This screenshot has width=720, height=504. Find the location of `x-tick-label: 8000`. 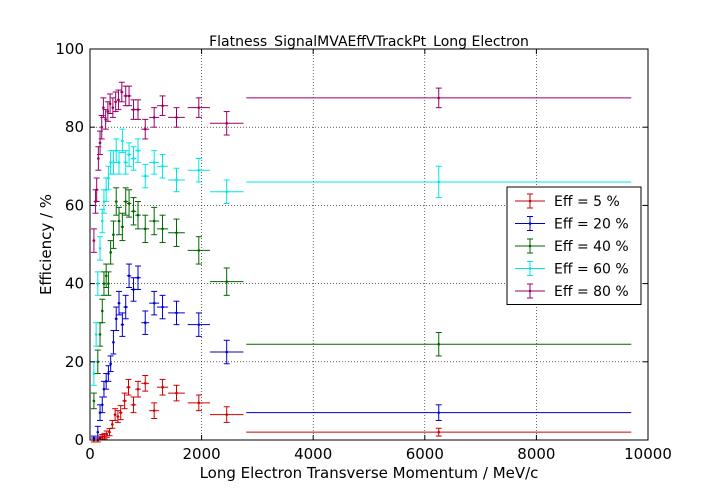

x-tick-label: 8000 is located at coordinates (536, 454).